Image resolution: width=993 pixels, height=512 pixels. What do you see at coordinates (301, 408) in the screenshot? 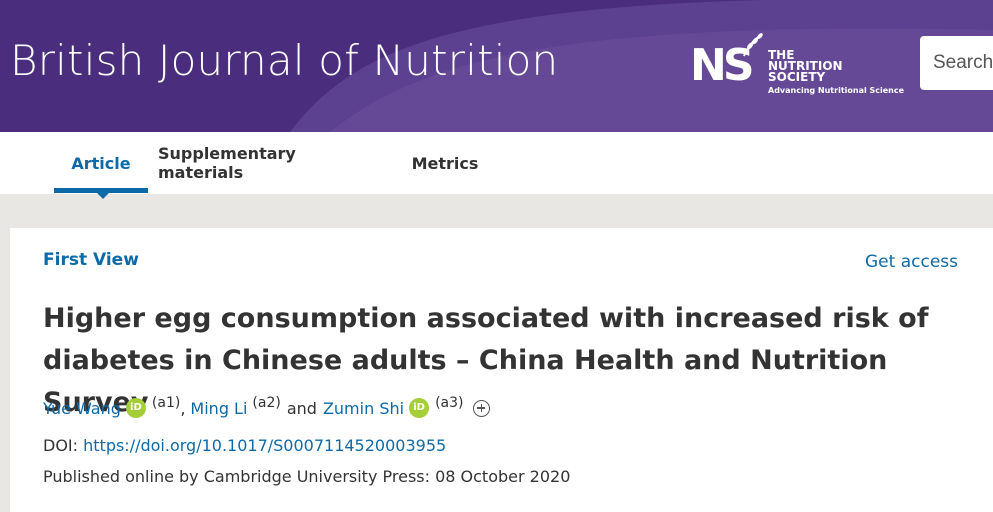
I see `author-separator: and` at bounding box center [301, 408].